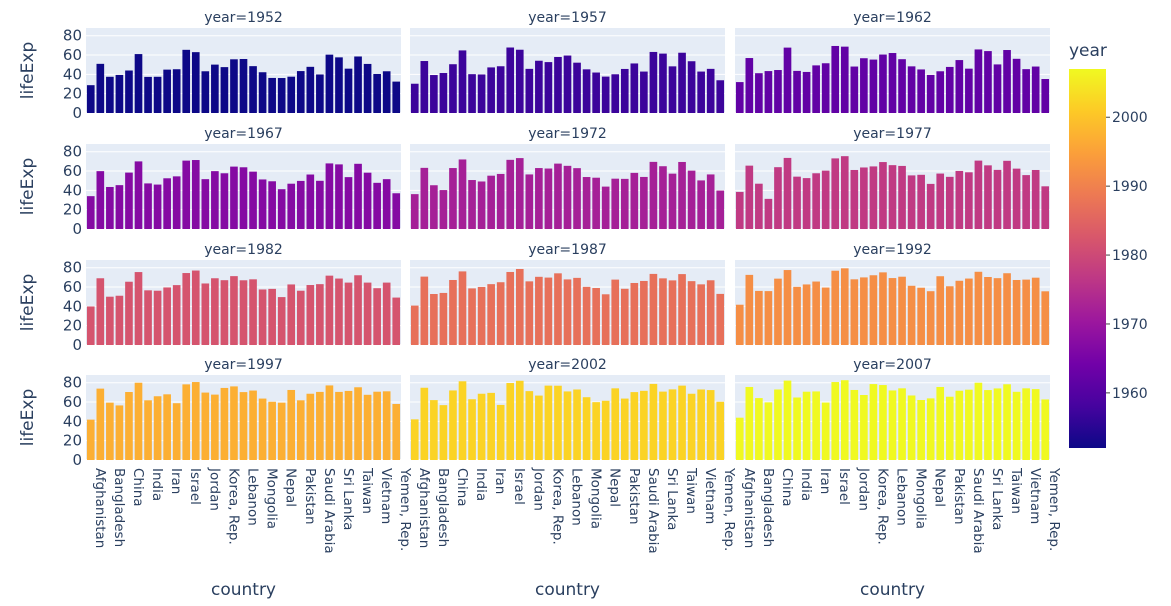 The height and width of the screenshot is (606, 1171). What do you see at coordinates (567, 178) in the screenshot?
I see `facet-panel: year=1972` at bounding box center [567, 178].